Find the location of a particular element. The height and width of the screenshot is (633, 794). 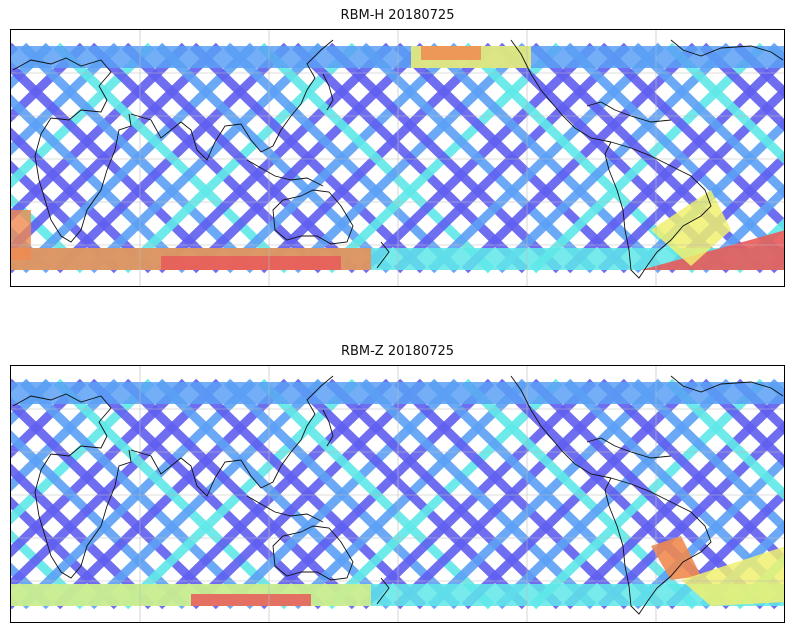

west-edge-hot is located at coordinates (21, 235).